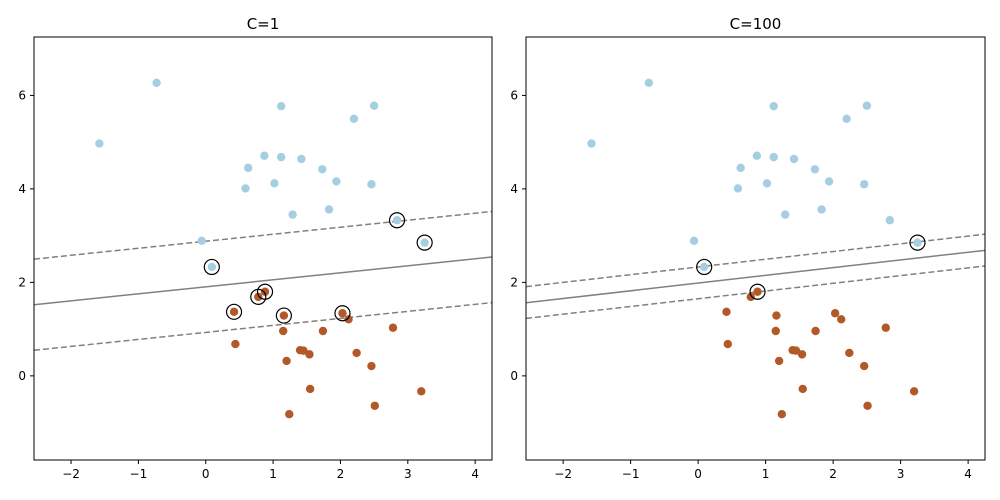  I want to click on x-tick-label: 4, so click(475, 474).